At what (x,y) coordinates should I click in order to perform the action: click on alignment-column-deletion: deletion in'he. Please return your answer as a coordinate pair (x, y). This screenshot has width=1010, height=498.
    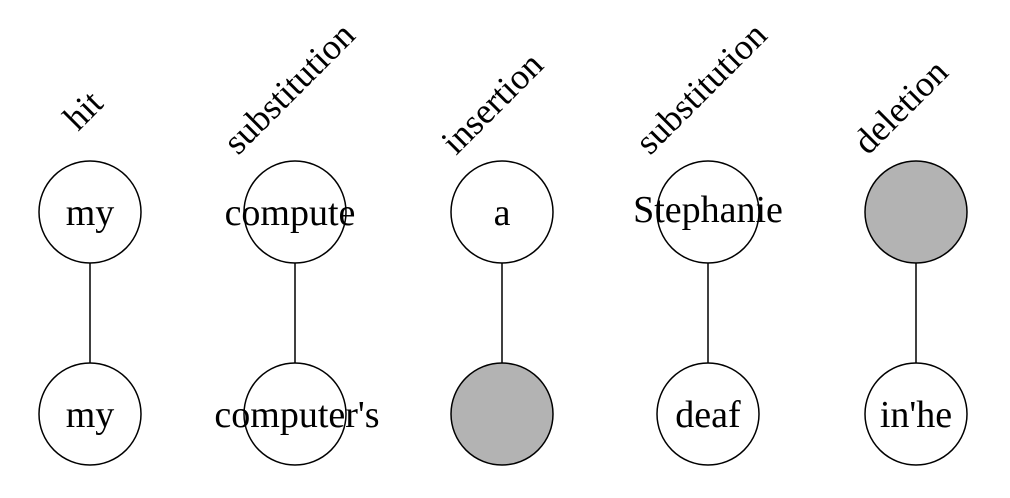
    Looking at the image, I should click on (906, 258).